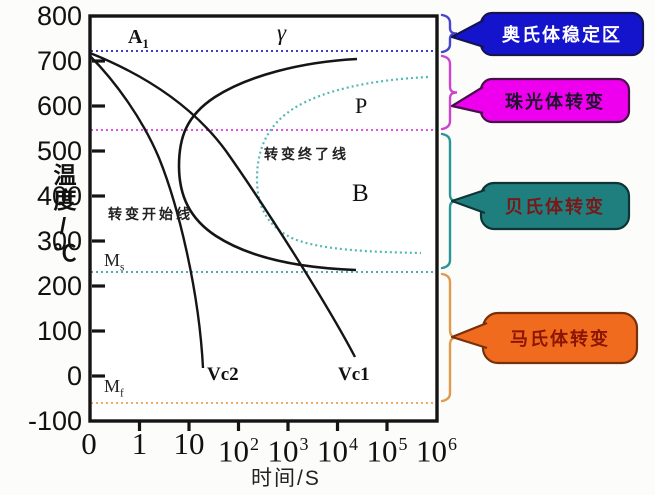  Describe the element at coordinates (387, 451) in the screenshot. I see `x-tick-label: 10⁵` at that location.